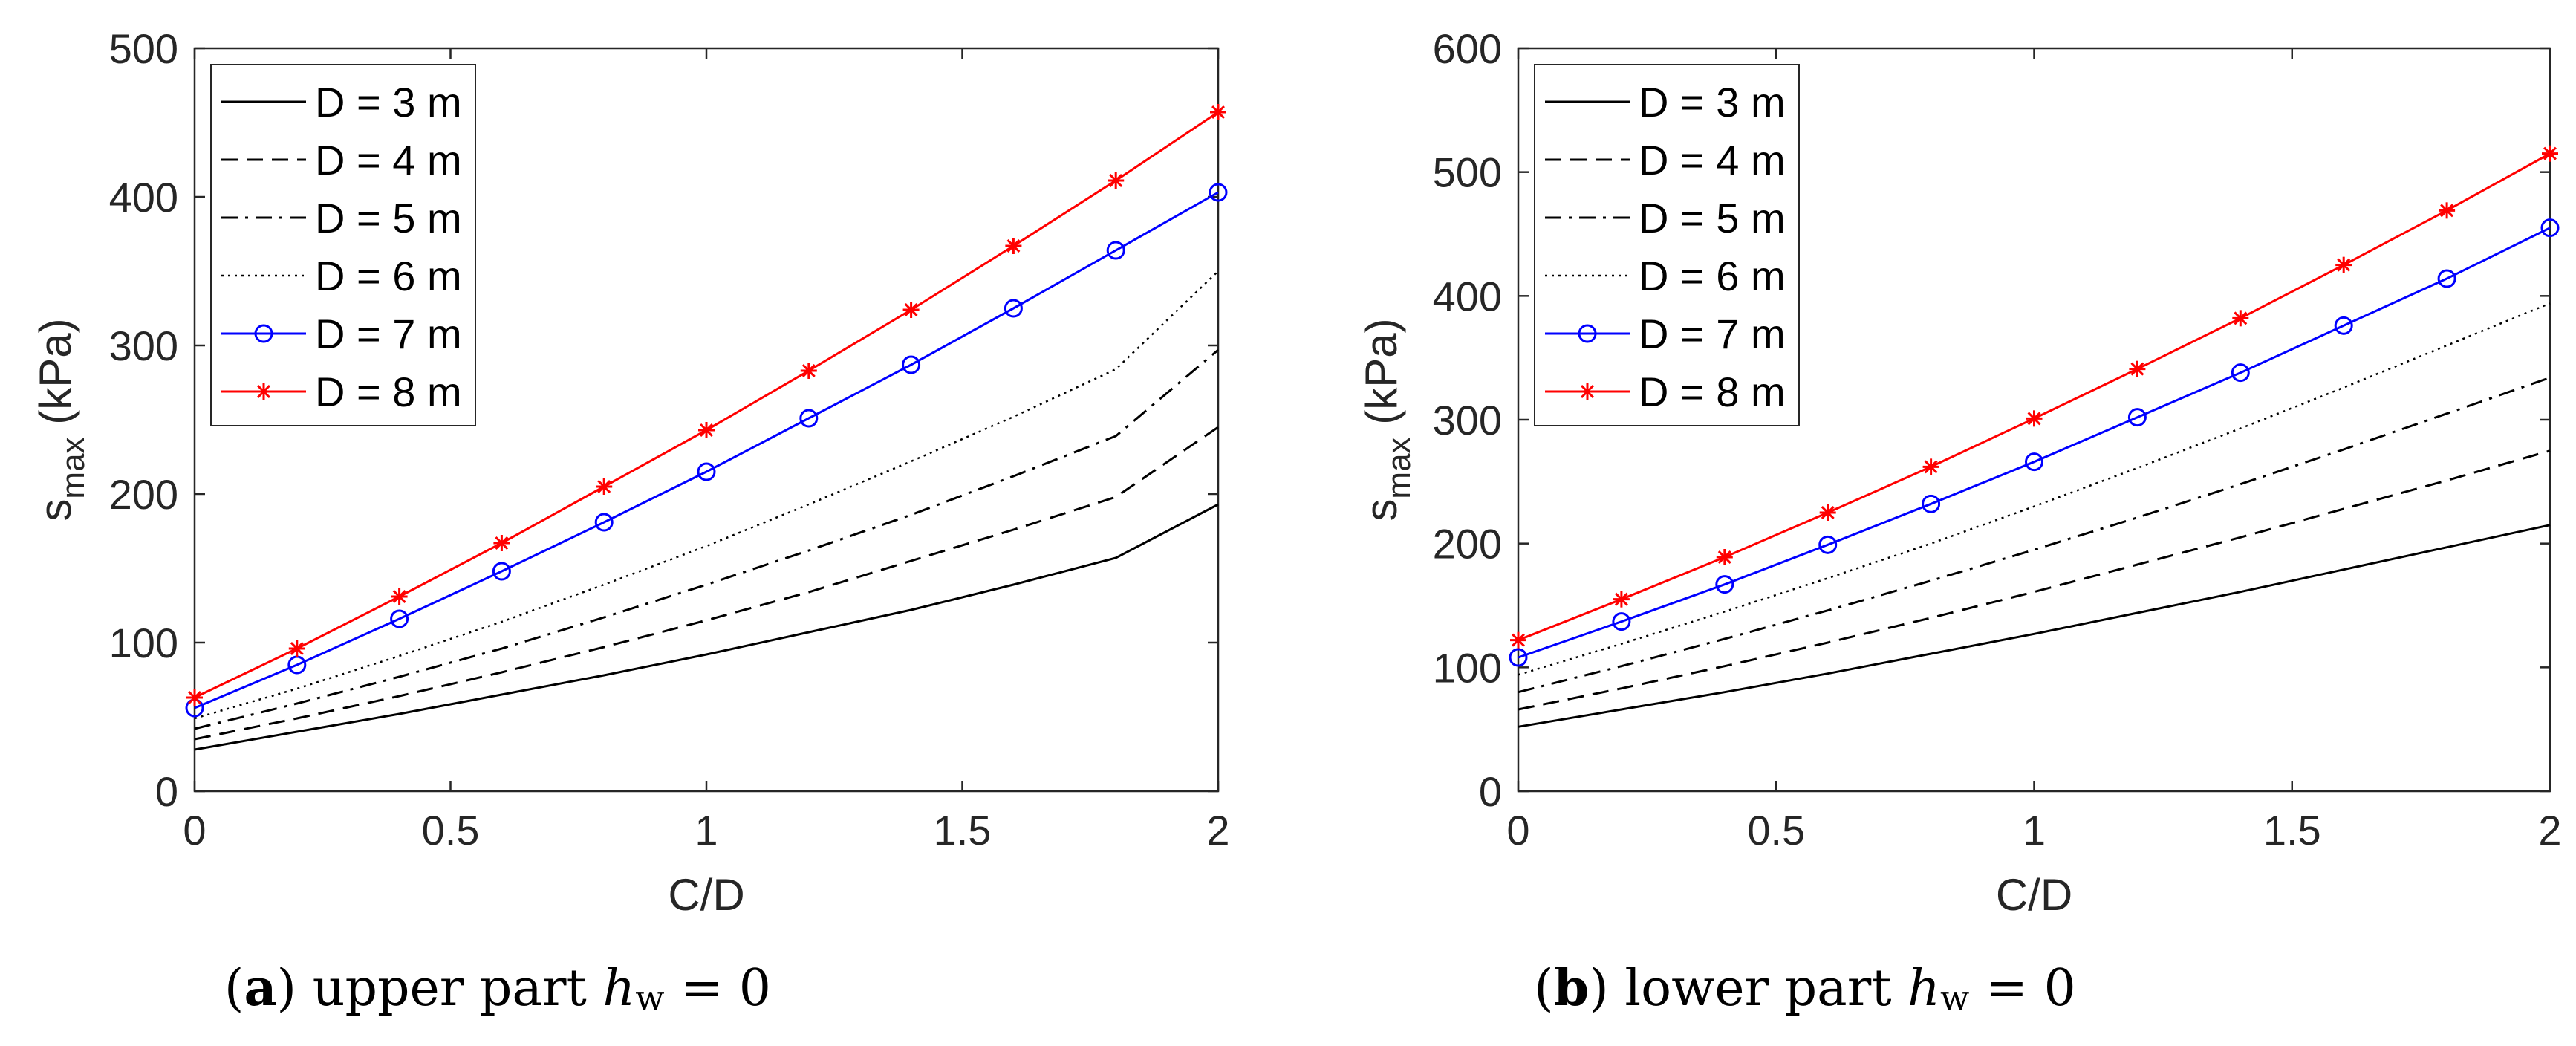 The width and height of the screenshot is (2576, 1046). I want to click on y-tick-label: 200, so click(1467, 544).